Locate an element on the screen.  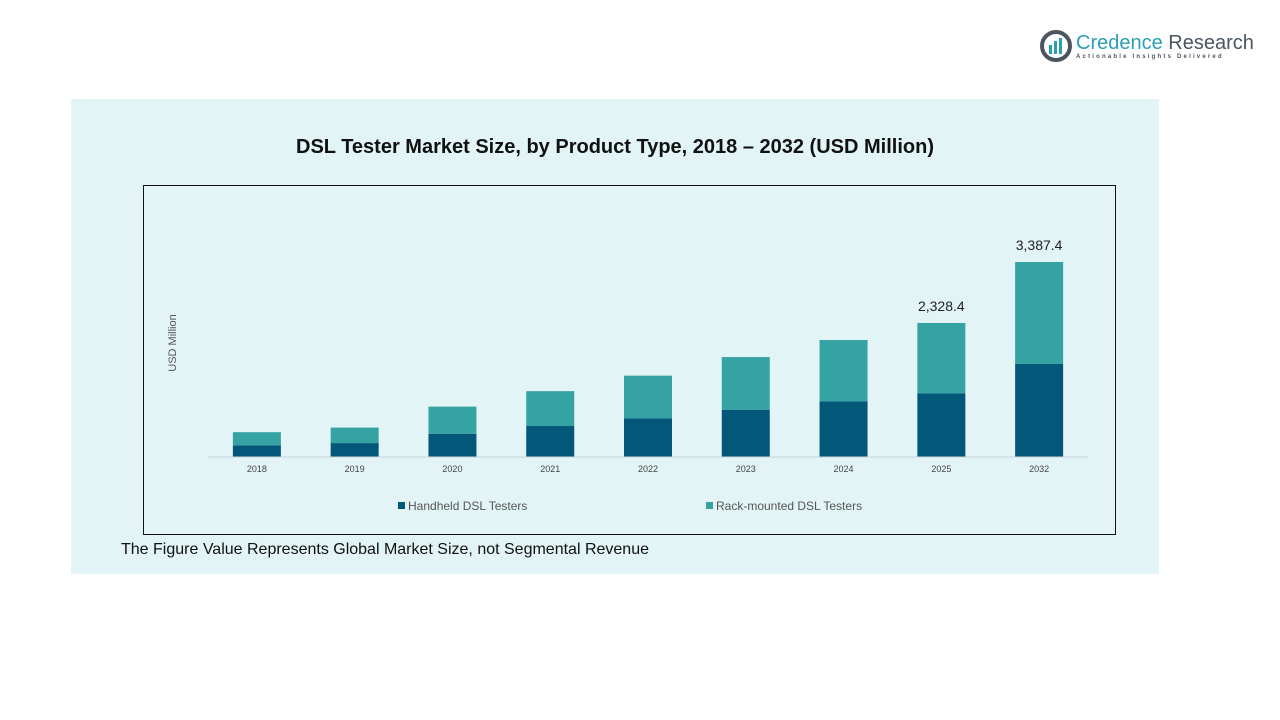
x-tick-label: 2024 is located at coordinates (844, 469).